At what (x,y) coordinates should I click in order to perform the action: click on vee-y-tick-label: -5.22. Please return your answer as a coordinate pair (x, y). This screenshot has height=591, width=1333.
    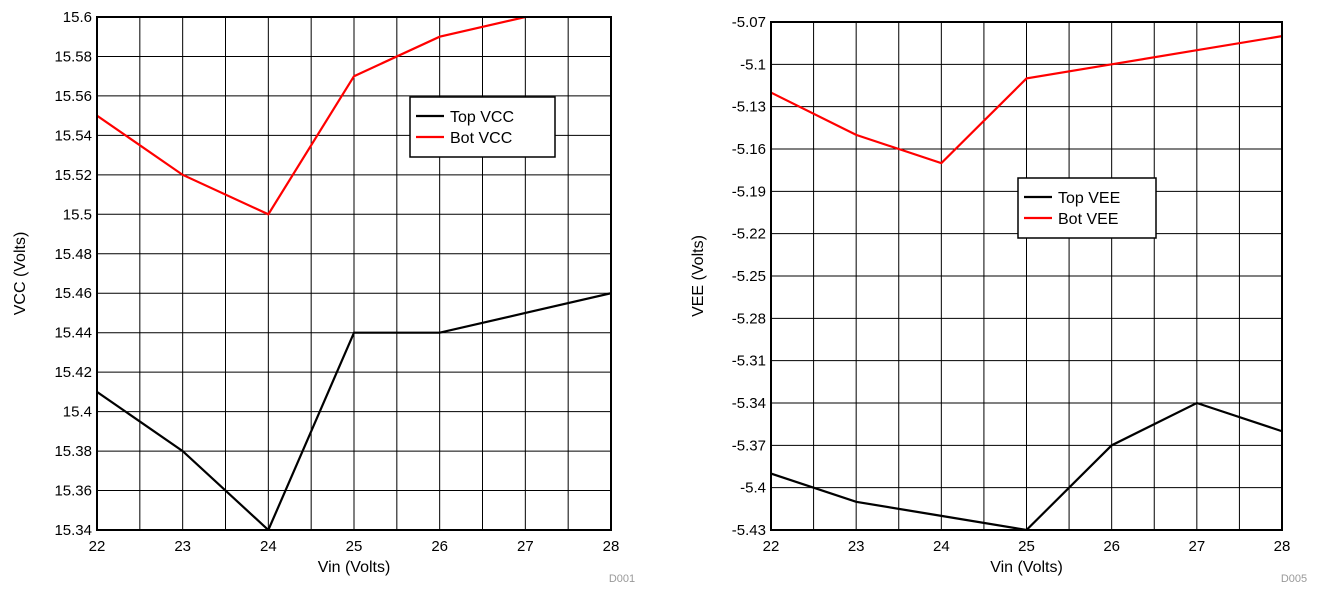
    Looking at the image, I should click on (749, 234).